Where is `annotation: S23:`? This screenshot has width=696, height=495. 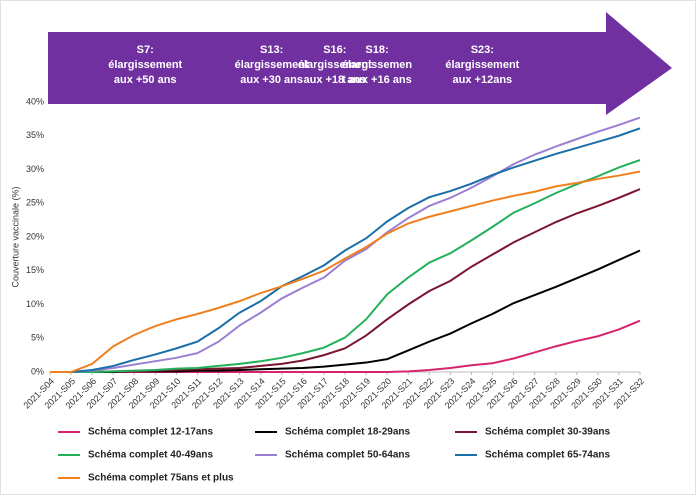
annotation: S23: is located at coordinates (482, 50).